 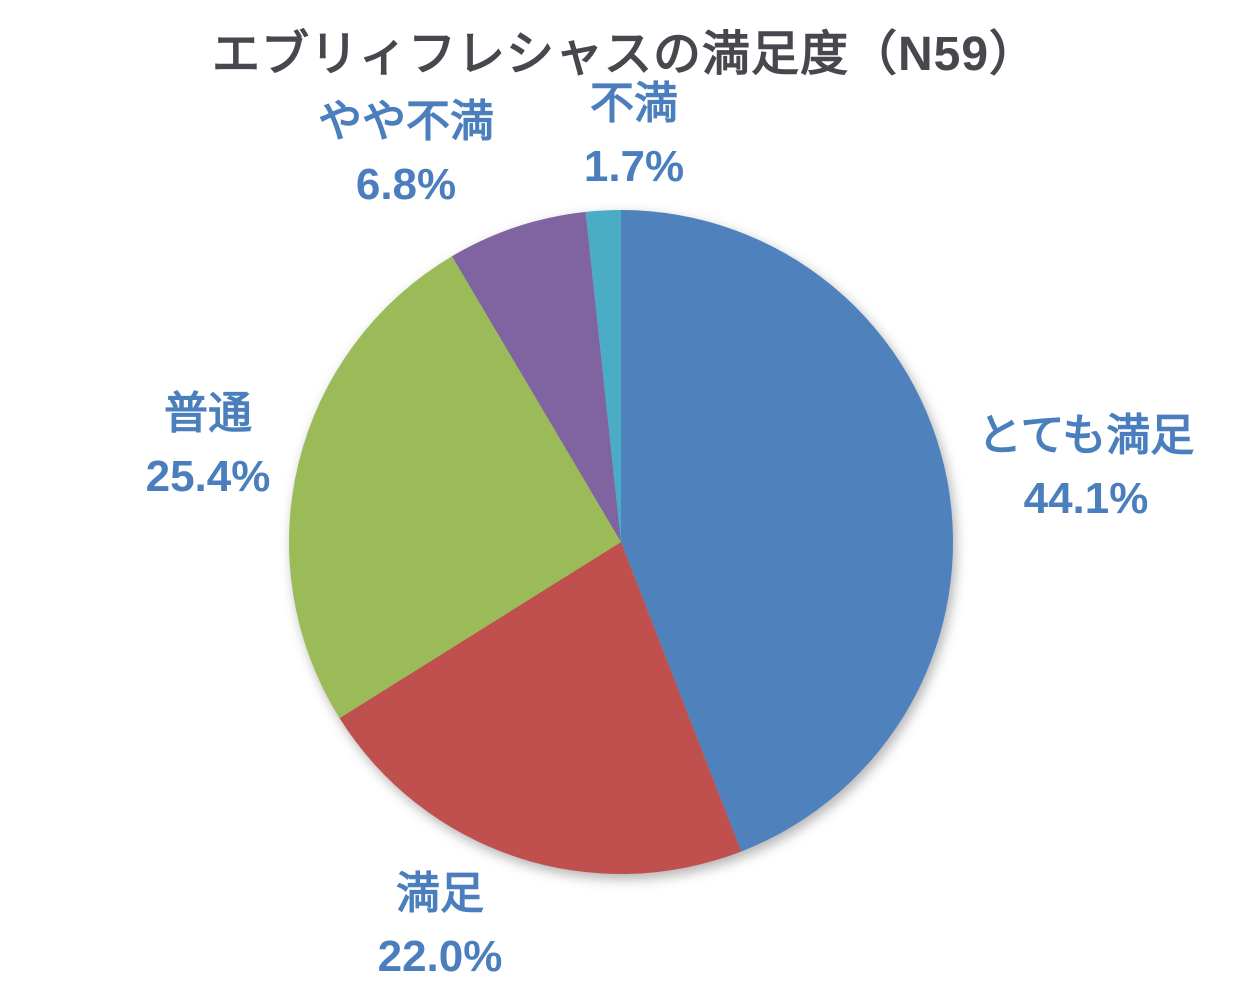 I want to click on slice-label-neutral: 普通 25.4%, so click(x=208, y=445).